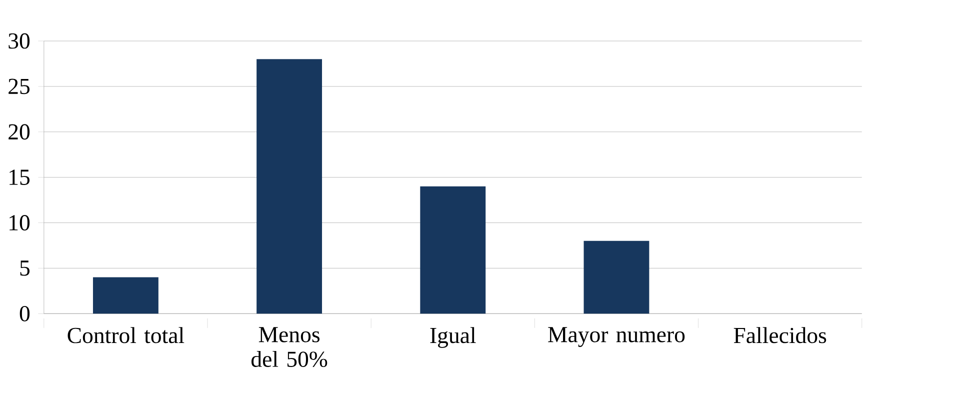 This screenshot has width=957, height=412. I want to click on x-tick-label: Menos del 50%, so click(290, 347).